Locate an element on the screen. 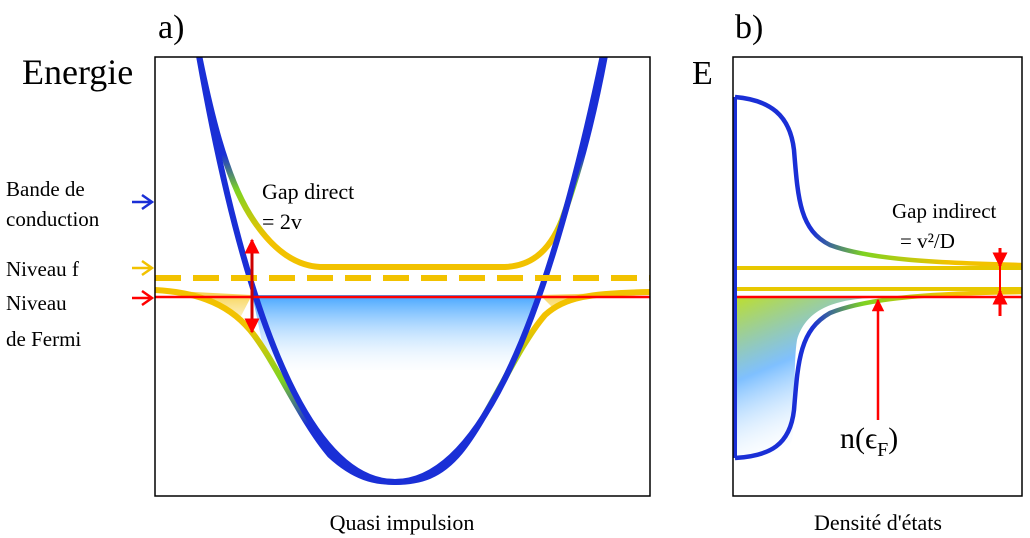 The height and width of the screenshot is (538, 1030). dos-upper-branch is located at coordinates (878, 181).